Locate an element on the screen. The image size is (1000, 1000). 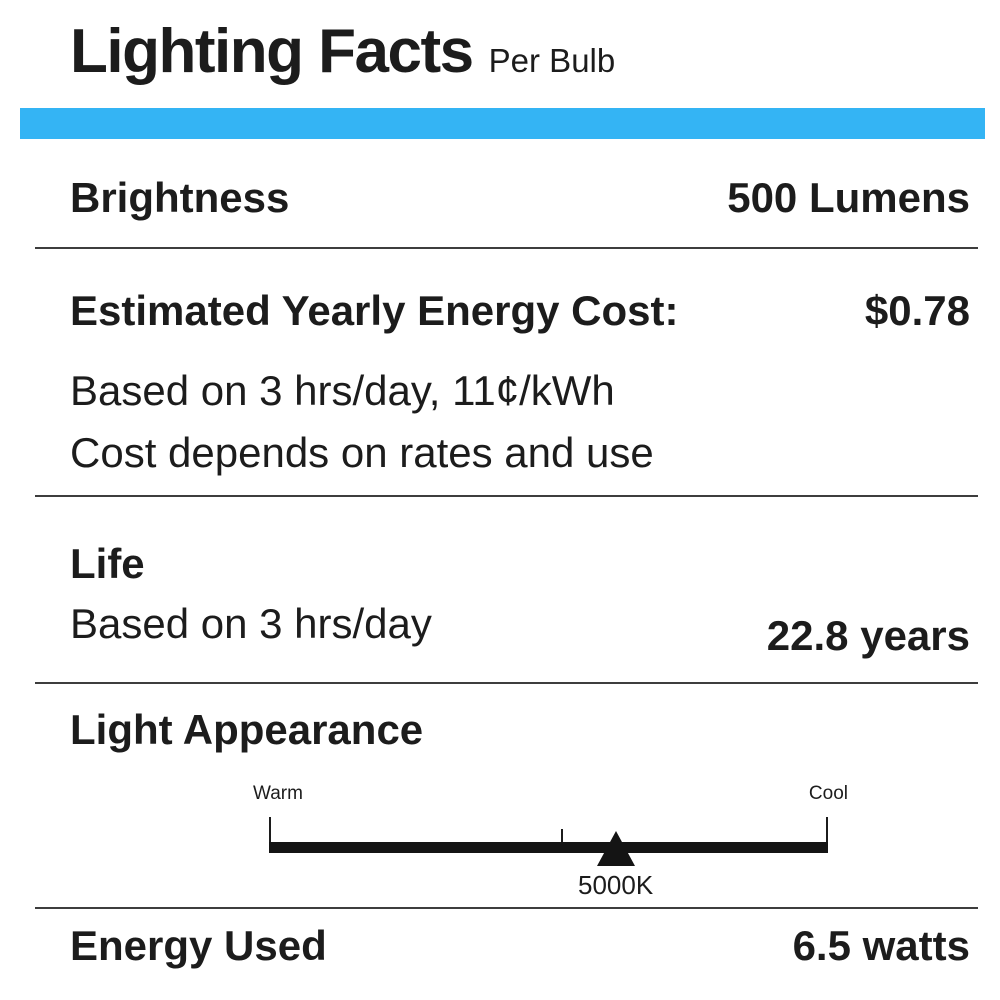
color-temperature-scale: Warm Cool 5000K is located at coordinates (550, 842).